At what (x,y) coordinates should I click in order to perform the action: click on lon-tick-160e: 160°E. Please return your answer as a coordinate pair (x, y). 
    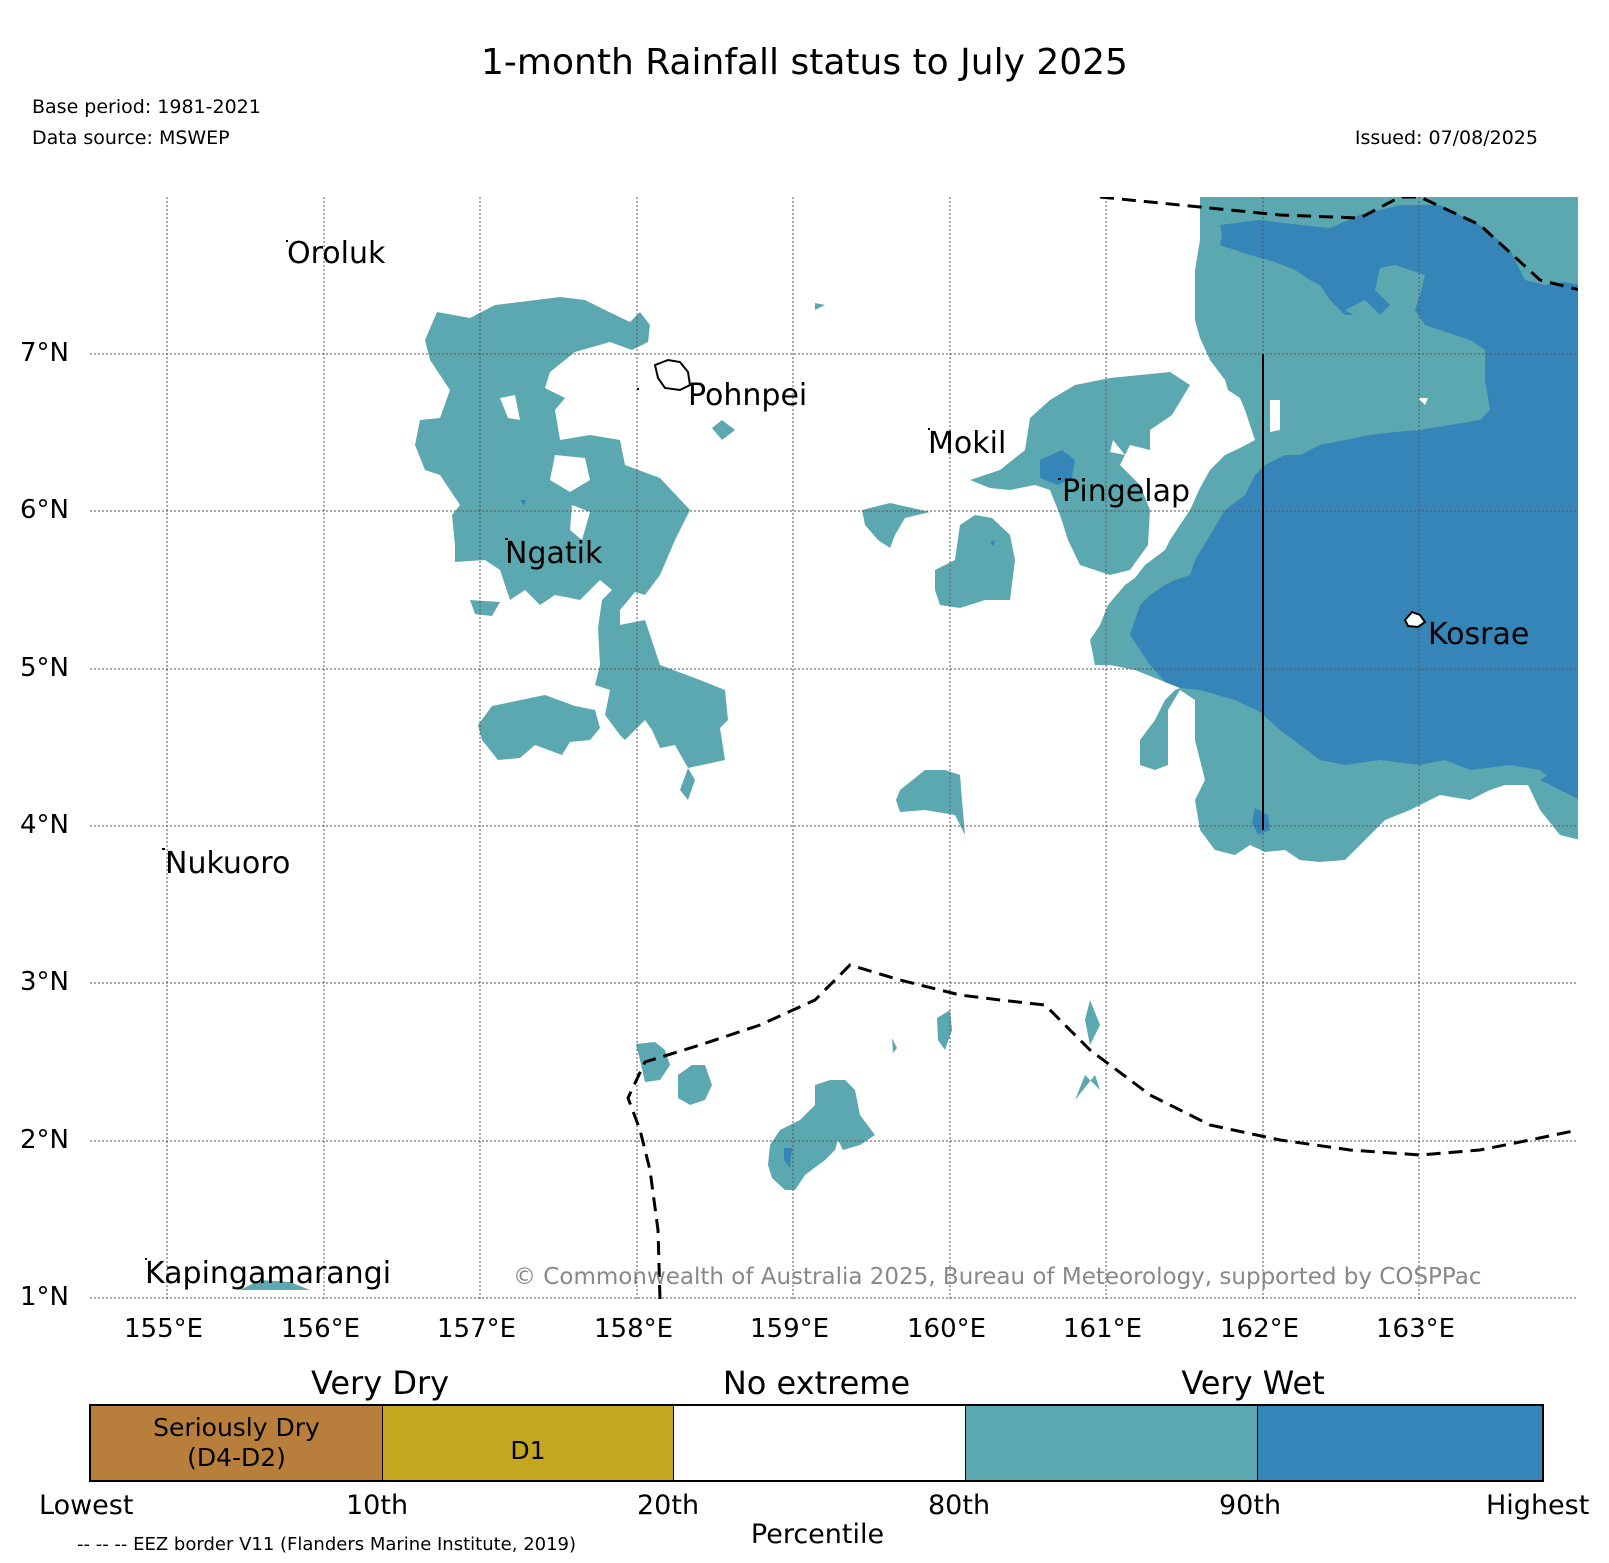
    Looking at the image, I should click on (947, 1329).